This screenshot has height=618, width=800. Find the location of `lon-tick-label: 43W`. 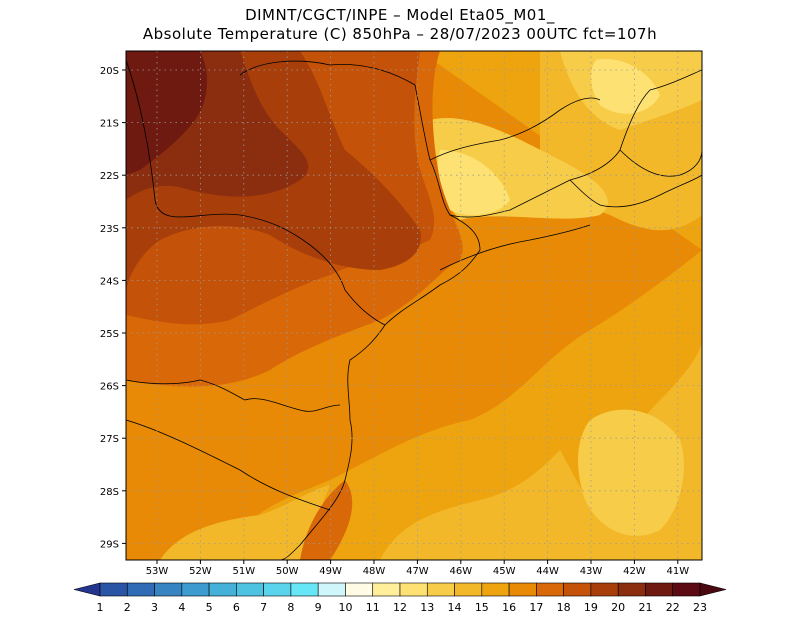

lon-tick-label: 43W is located at coordinates (591, 571).